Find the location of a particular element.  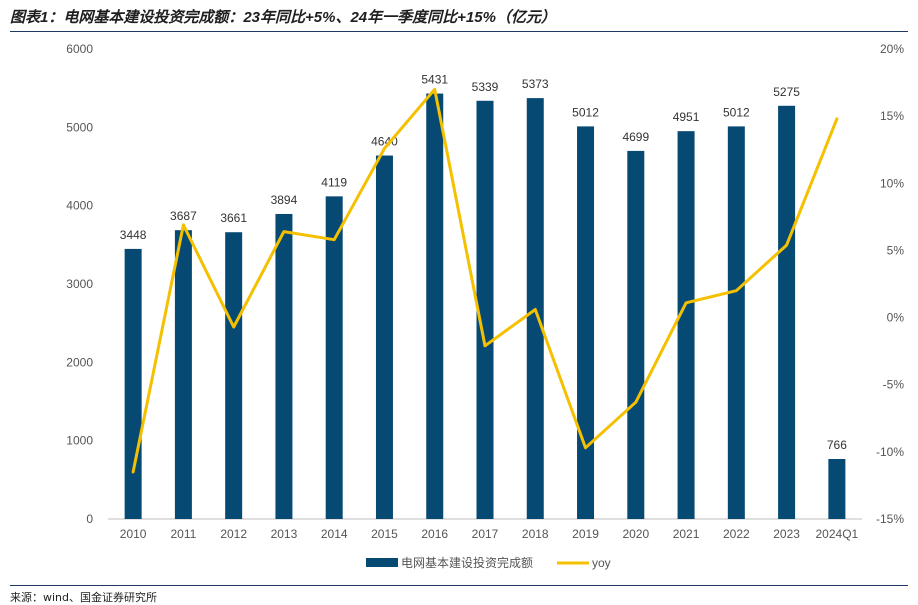

legend-label-bars: 电网基本建设投资完成额 is located at coordinates (467, 562).